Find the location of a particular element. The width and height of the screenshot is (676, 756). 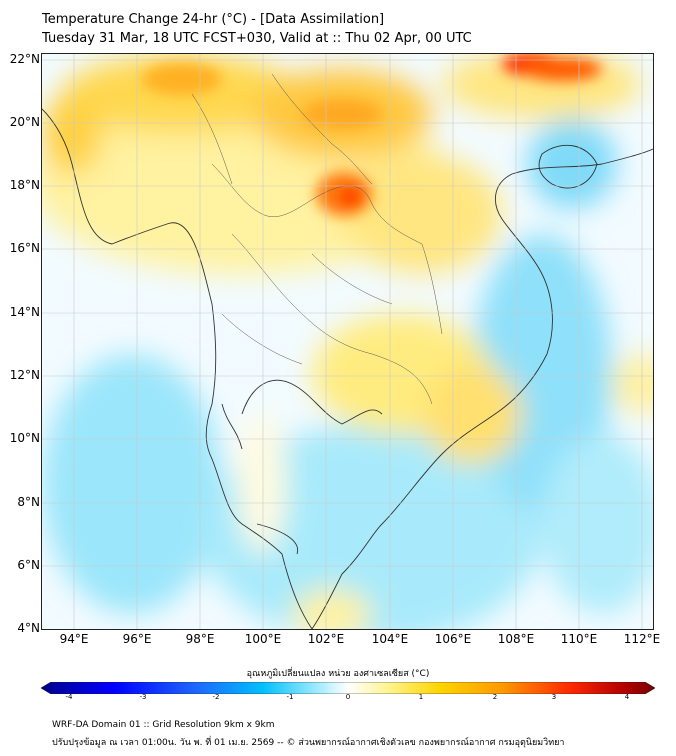

lat-label: 18°N is located at coordinates (24, 185).